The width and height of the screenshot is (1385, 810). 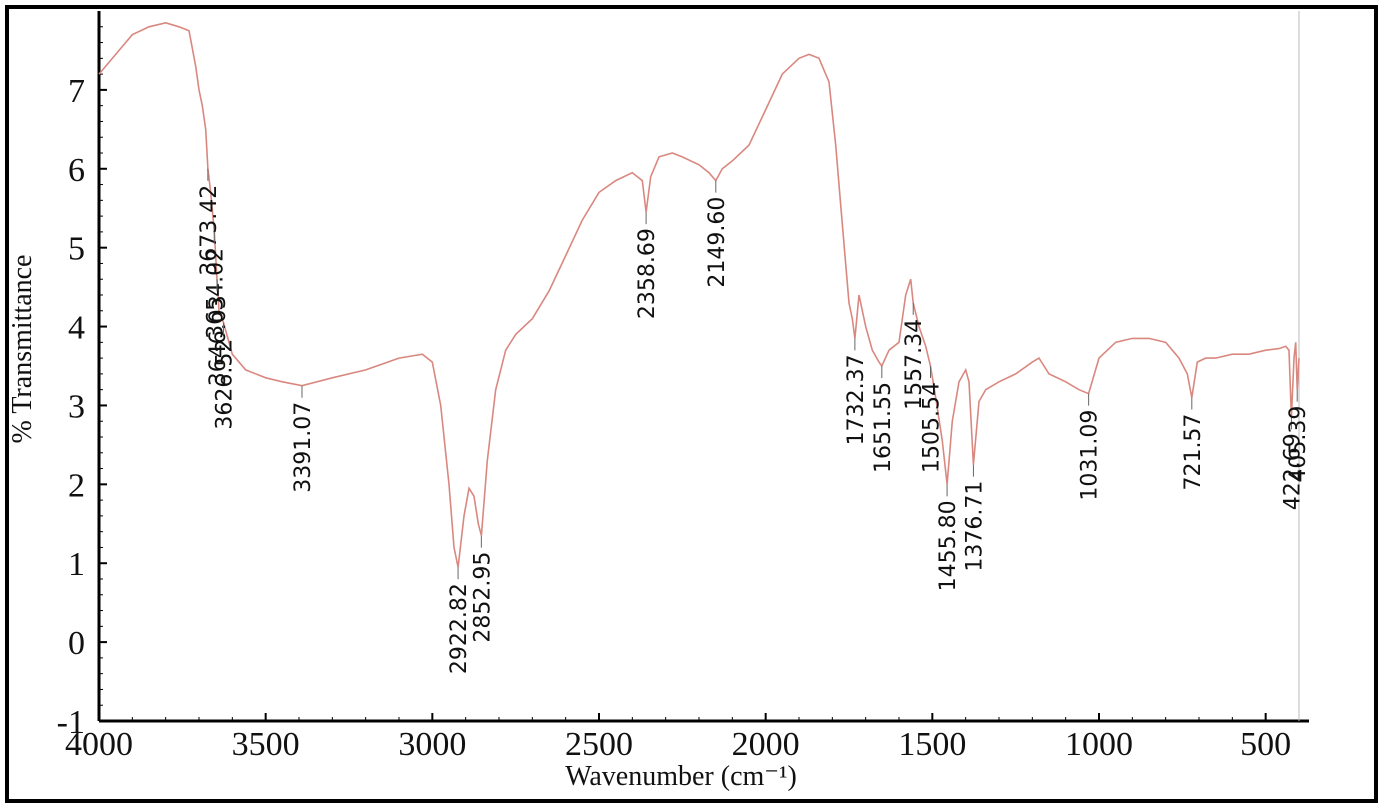 What do you see at coordinates (209, 230) in the screenshot?
I see `peak-label: 3673.42` at bounding box center [209, 230].